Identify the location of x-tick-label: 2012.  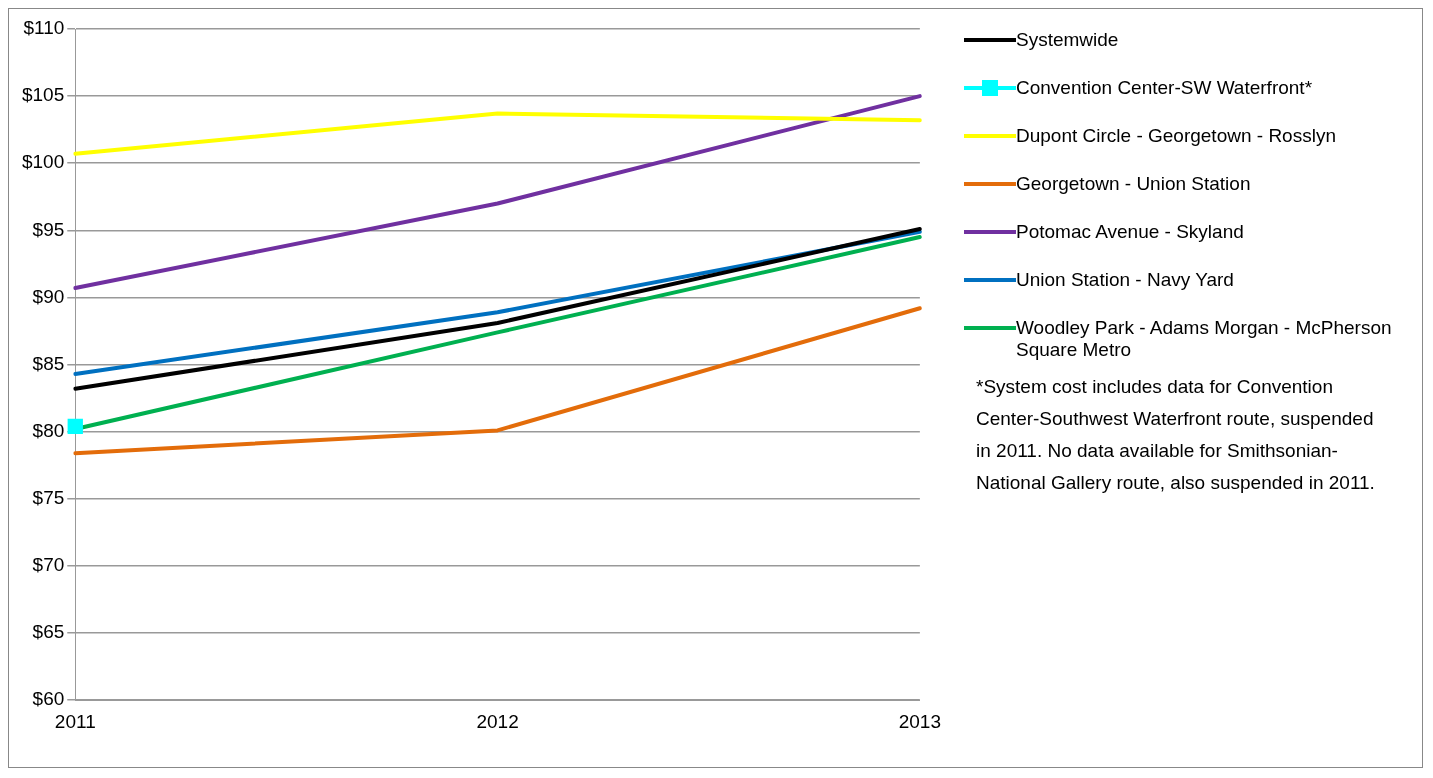
(497, 721).